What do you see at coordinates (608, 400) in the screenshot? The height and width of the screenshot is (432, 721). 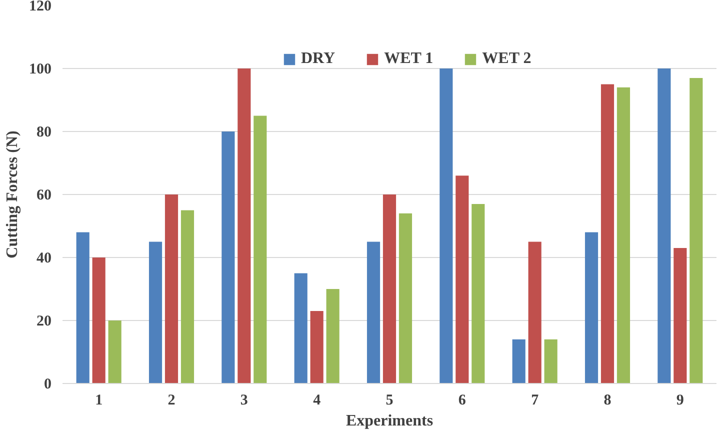 I see `x-tick-label: 8` at bounding box center [608, 400].